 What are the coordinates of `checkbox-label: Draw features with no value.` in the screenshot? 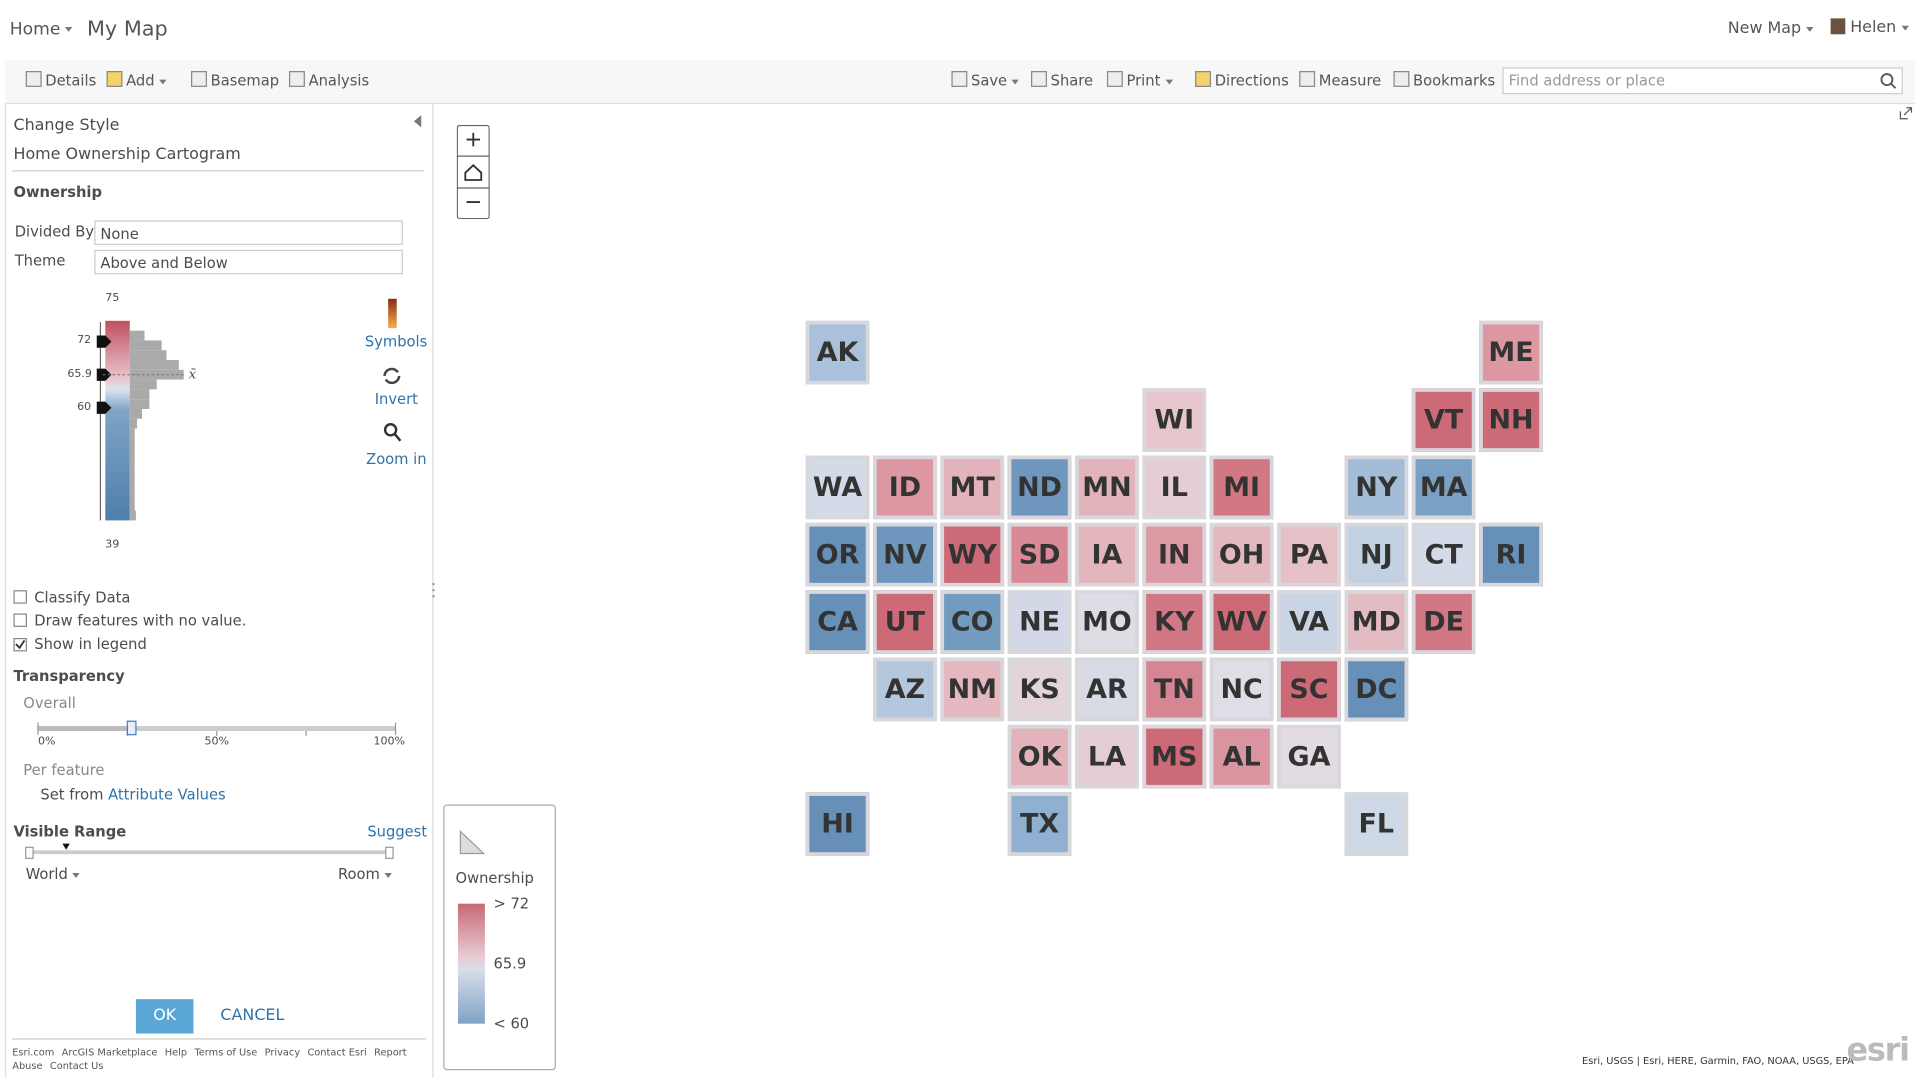 It's located at (140, 621).